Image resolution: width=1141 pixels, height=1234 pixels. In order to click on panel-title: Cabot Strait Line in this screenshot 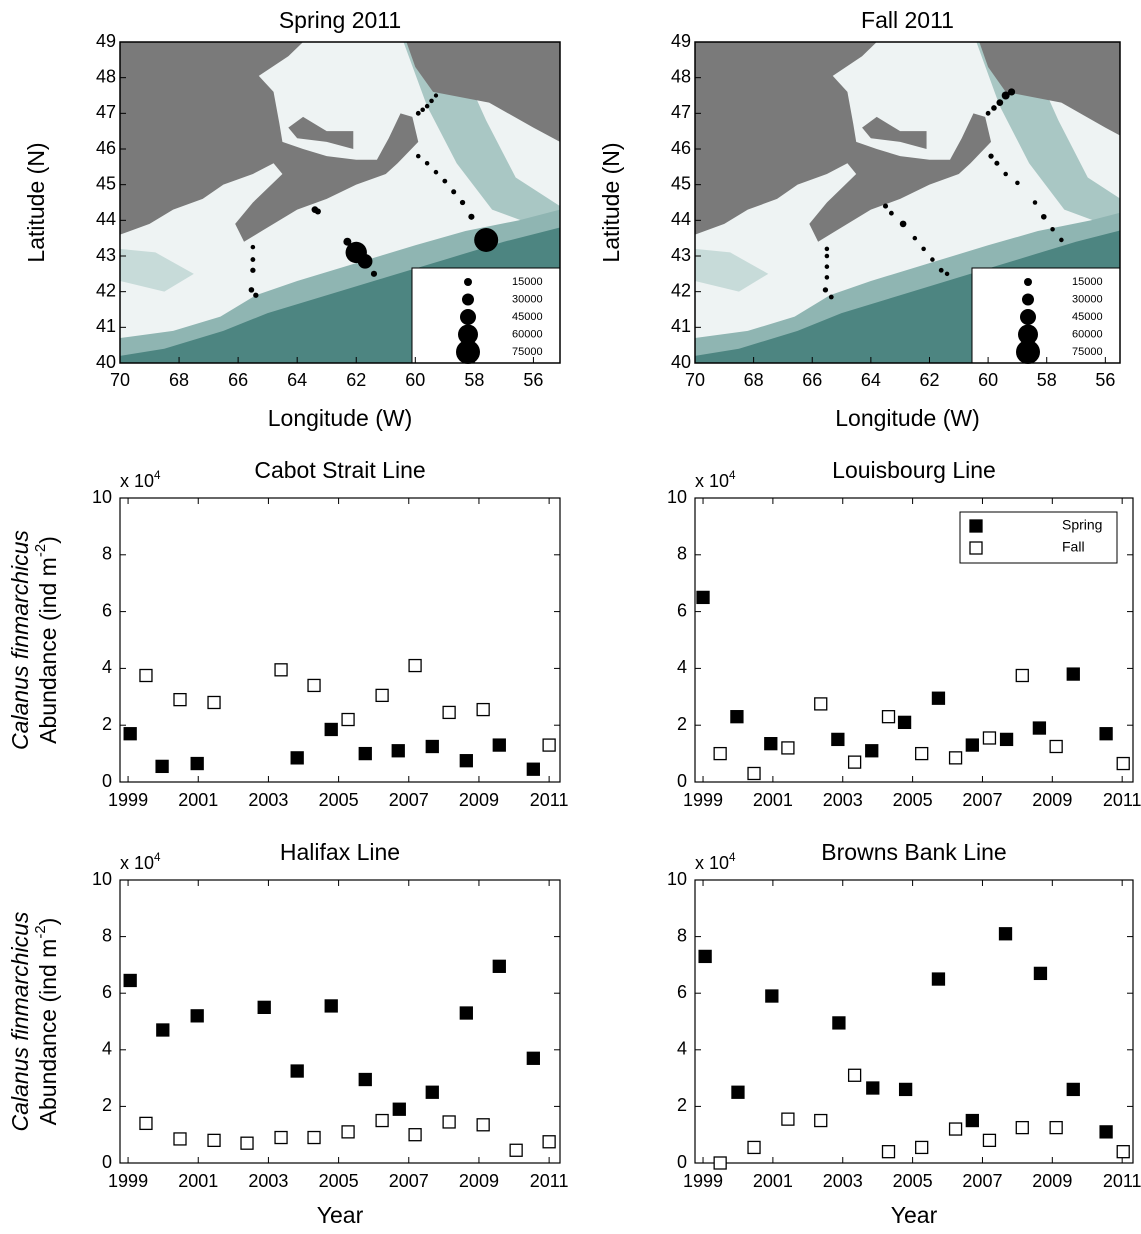, I will do `click(339, 470)`.